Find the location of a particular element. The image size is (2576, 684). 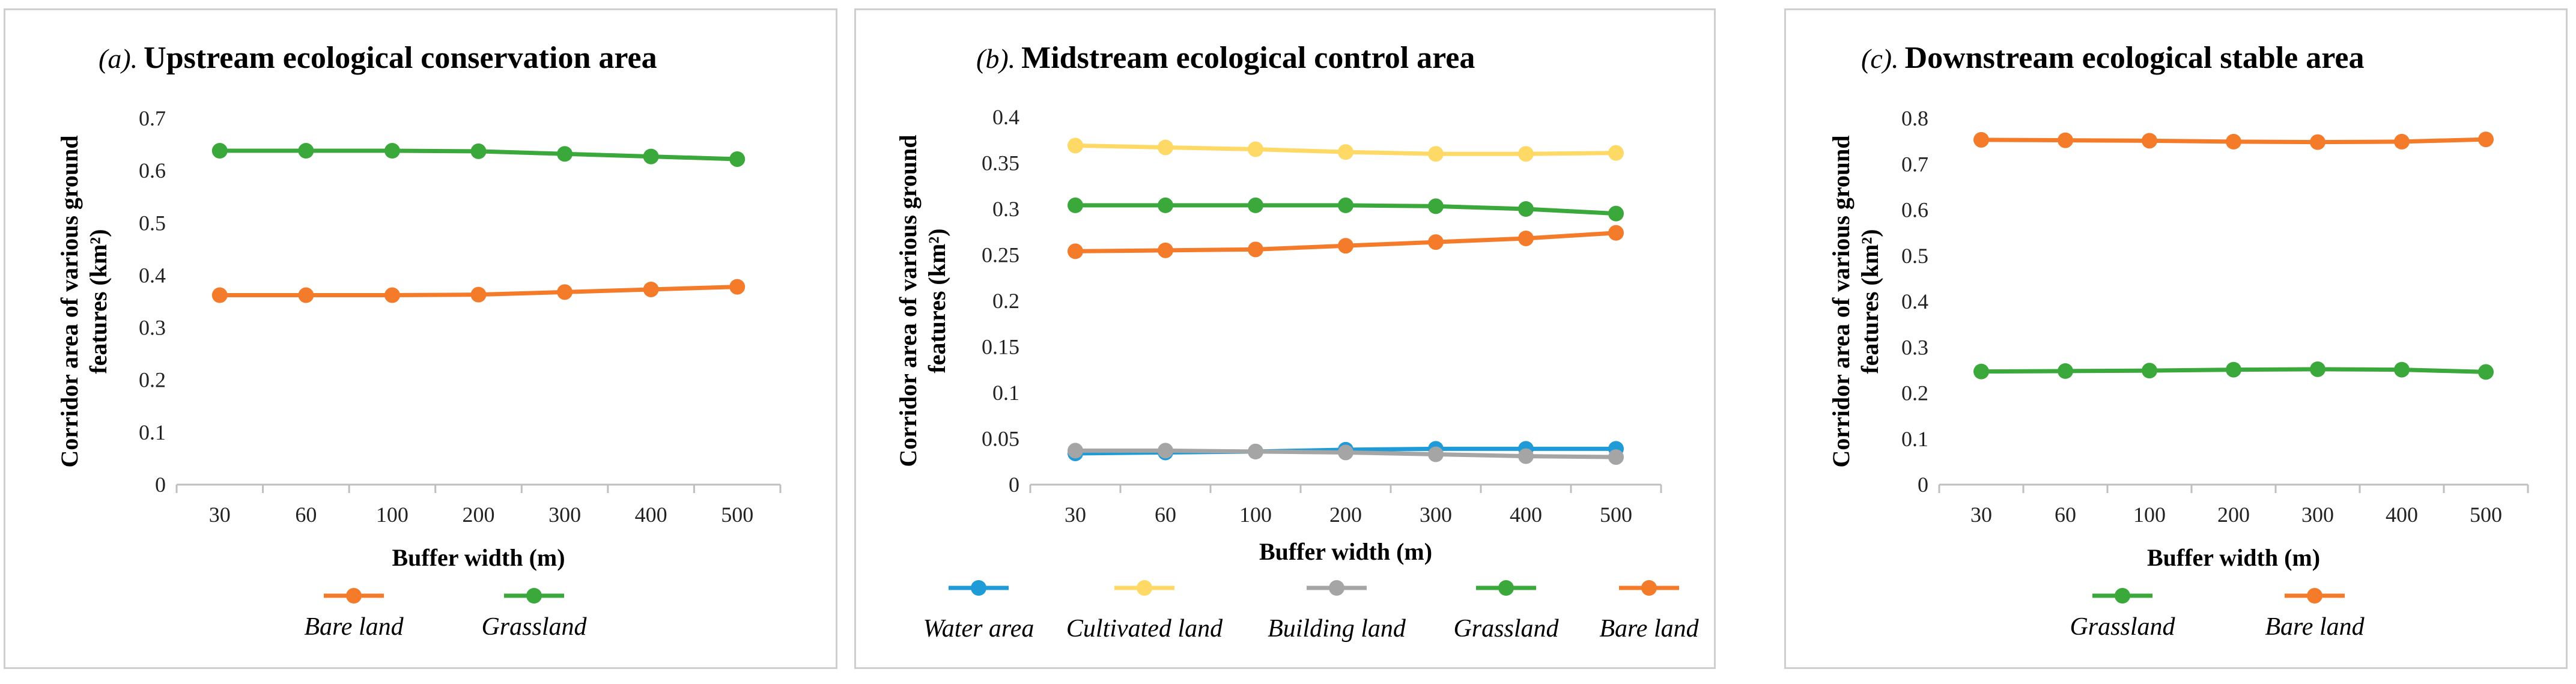

y-tick-label: 0.05 is located at coordinates (1001, 439).